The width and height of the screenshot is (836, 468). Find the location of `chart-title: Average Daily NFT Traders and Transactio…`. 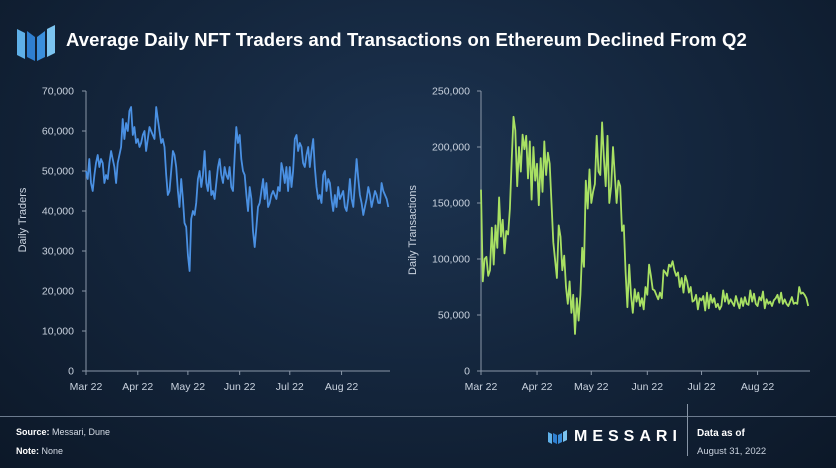

chart-title: Average Daily NFT Traders and Transactio… is located at coordinates (406, 39).